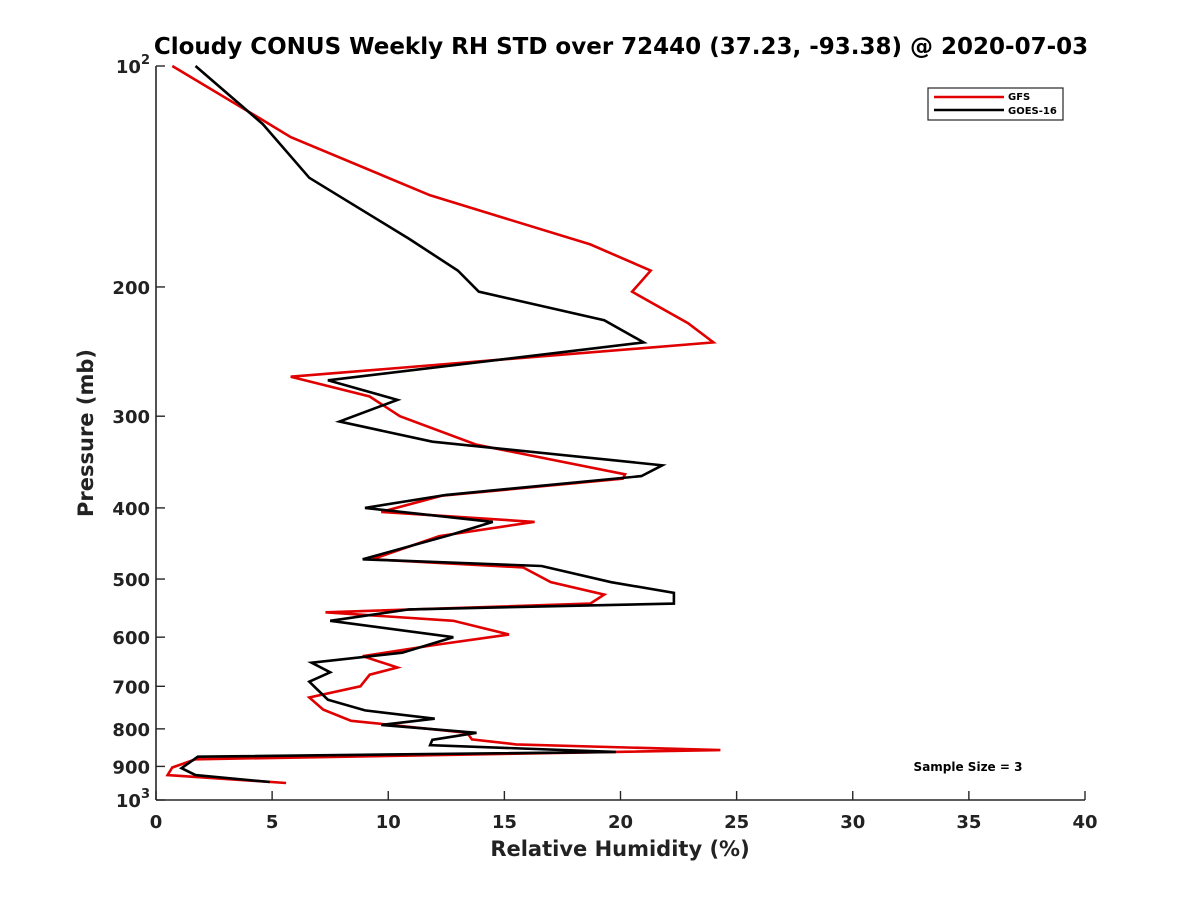 The height and width of the screenshot is (900, 1200). Describe the element at coordinates (968, 822) in the screenshot. I see `x-tick-label: 35` at that location.